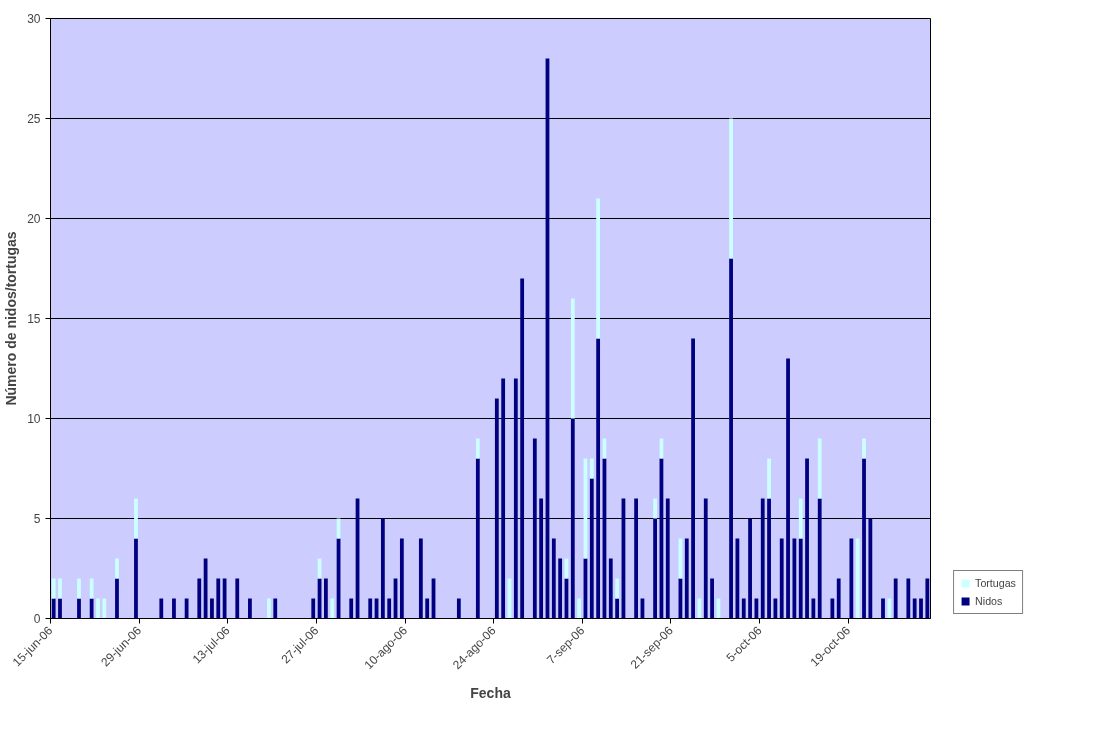  I want to click on legend-label: Nidos, so click(989, 601).